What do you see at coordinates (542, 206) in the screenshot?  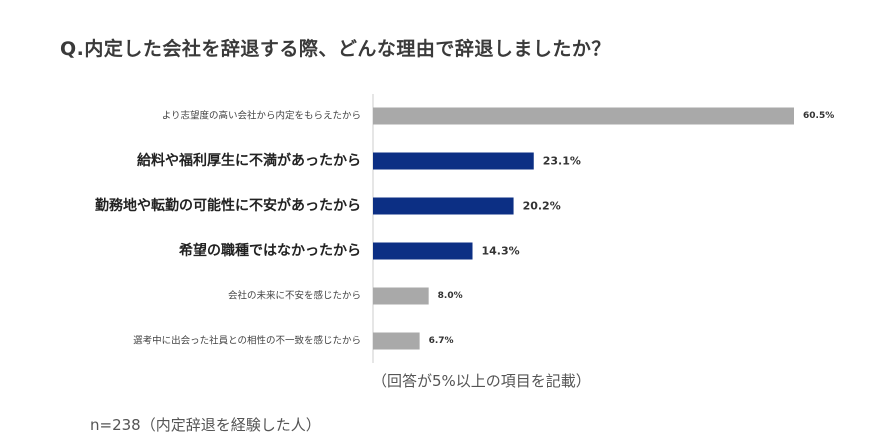 I see `data-label: 20.2%` at bounding box center [542, 206].